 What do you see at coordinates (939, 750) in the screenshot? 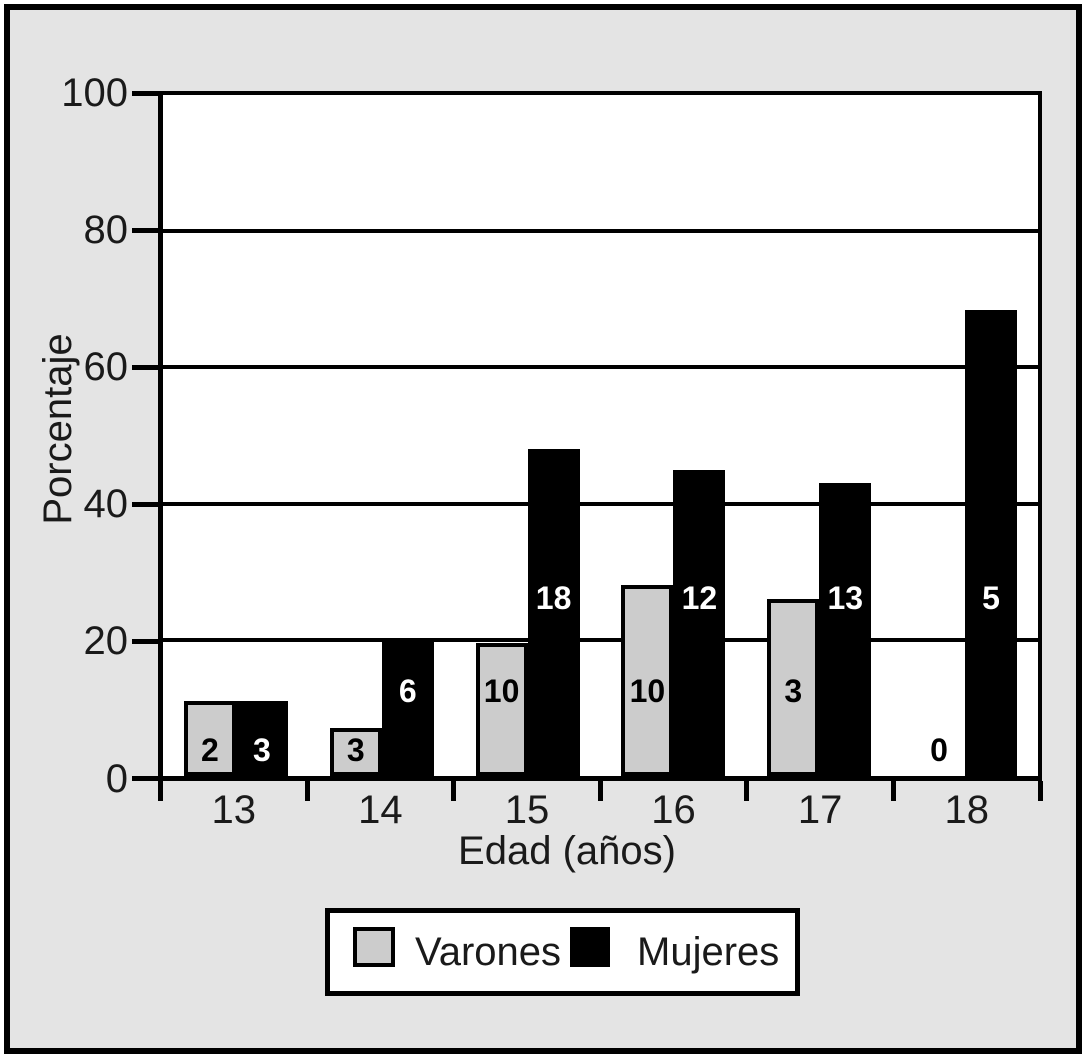
I see `bar-value-label-varones-18: 0` at bounding box center [939, 750].